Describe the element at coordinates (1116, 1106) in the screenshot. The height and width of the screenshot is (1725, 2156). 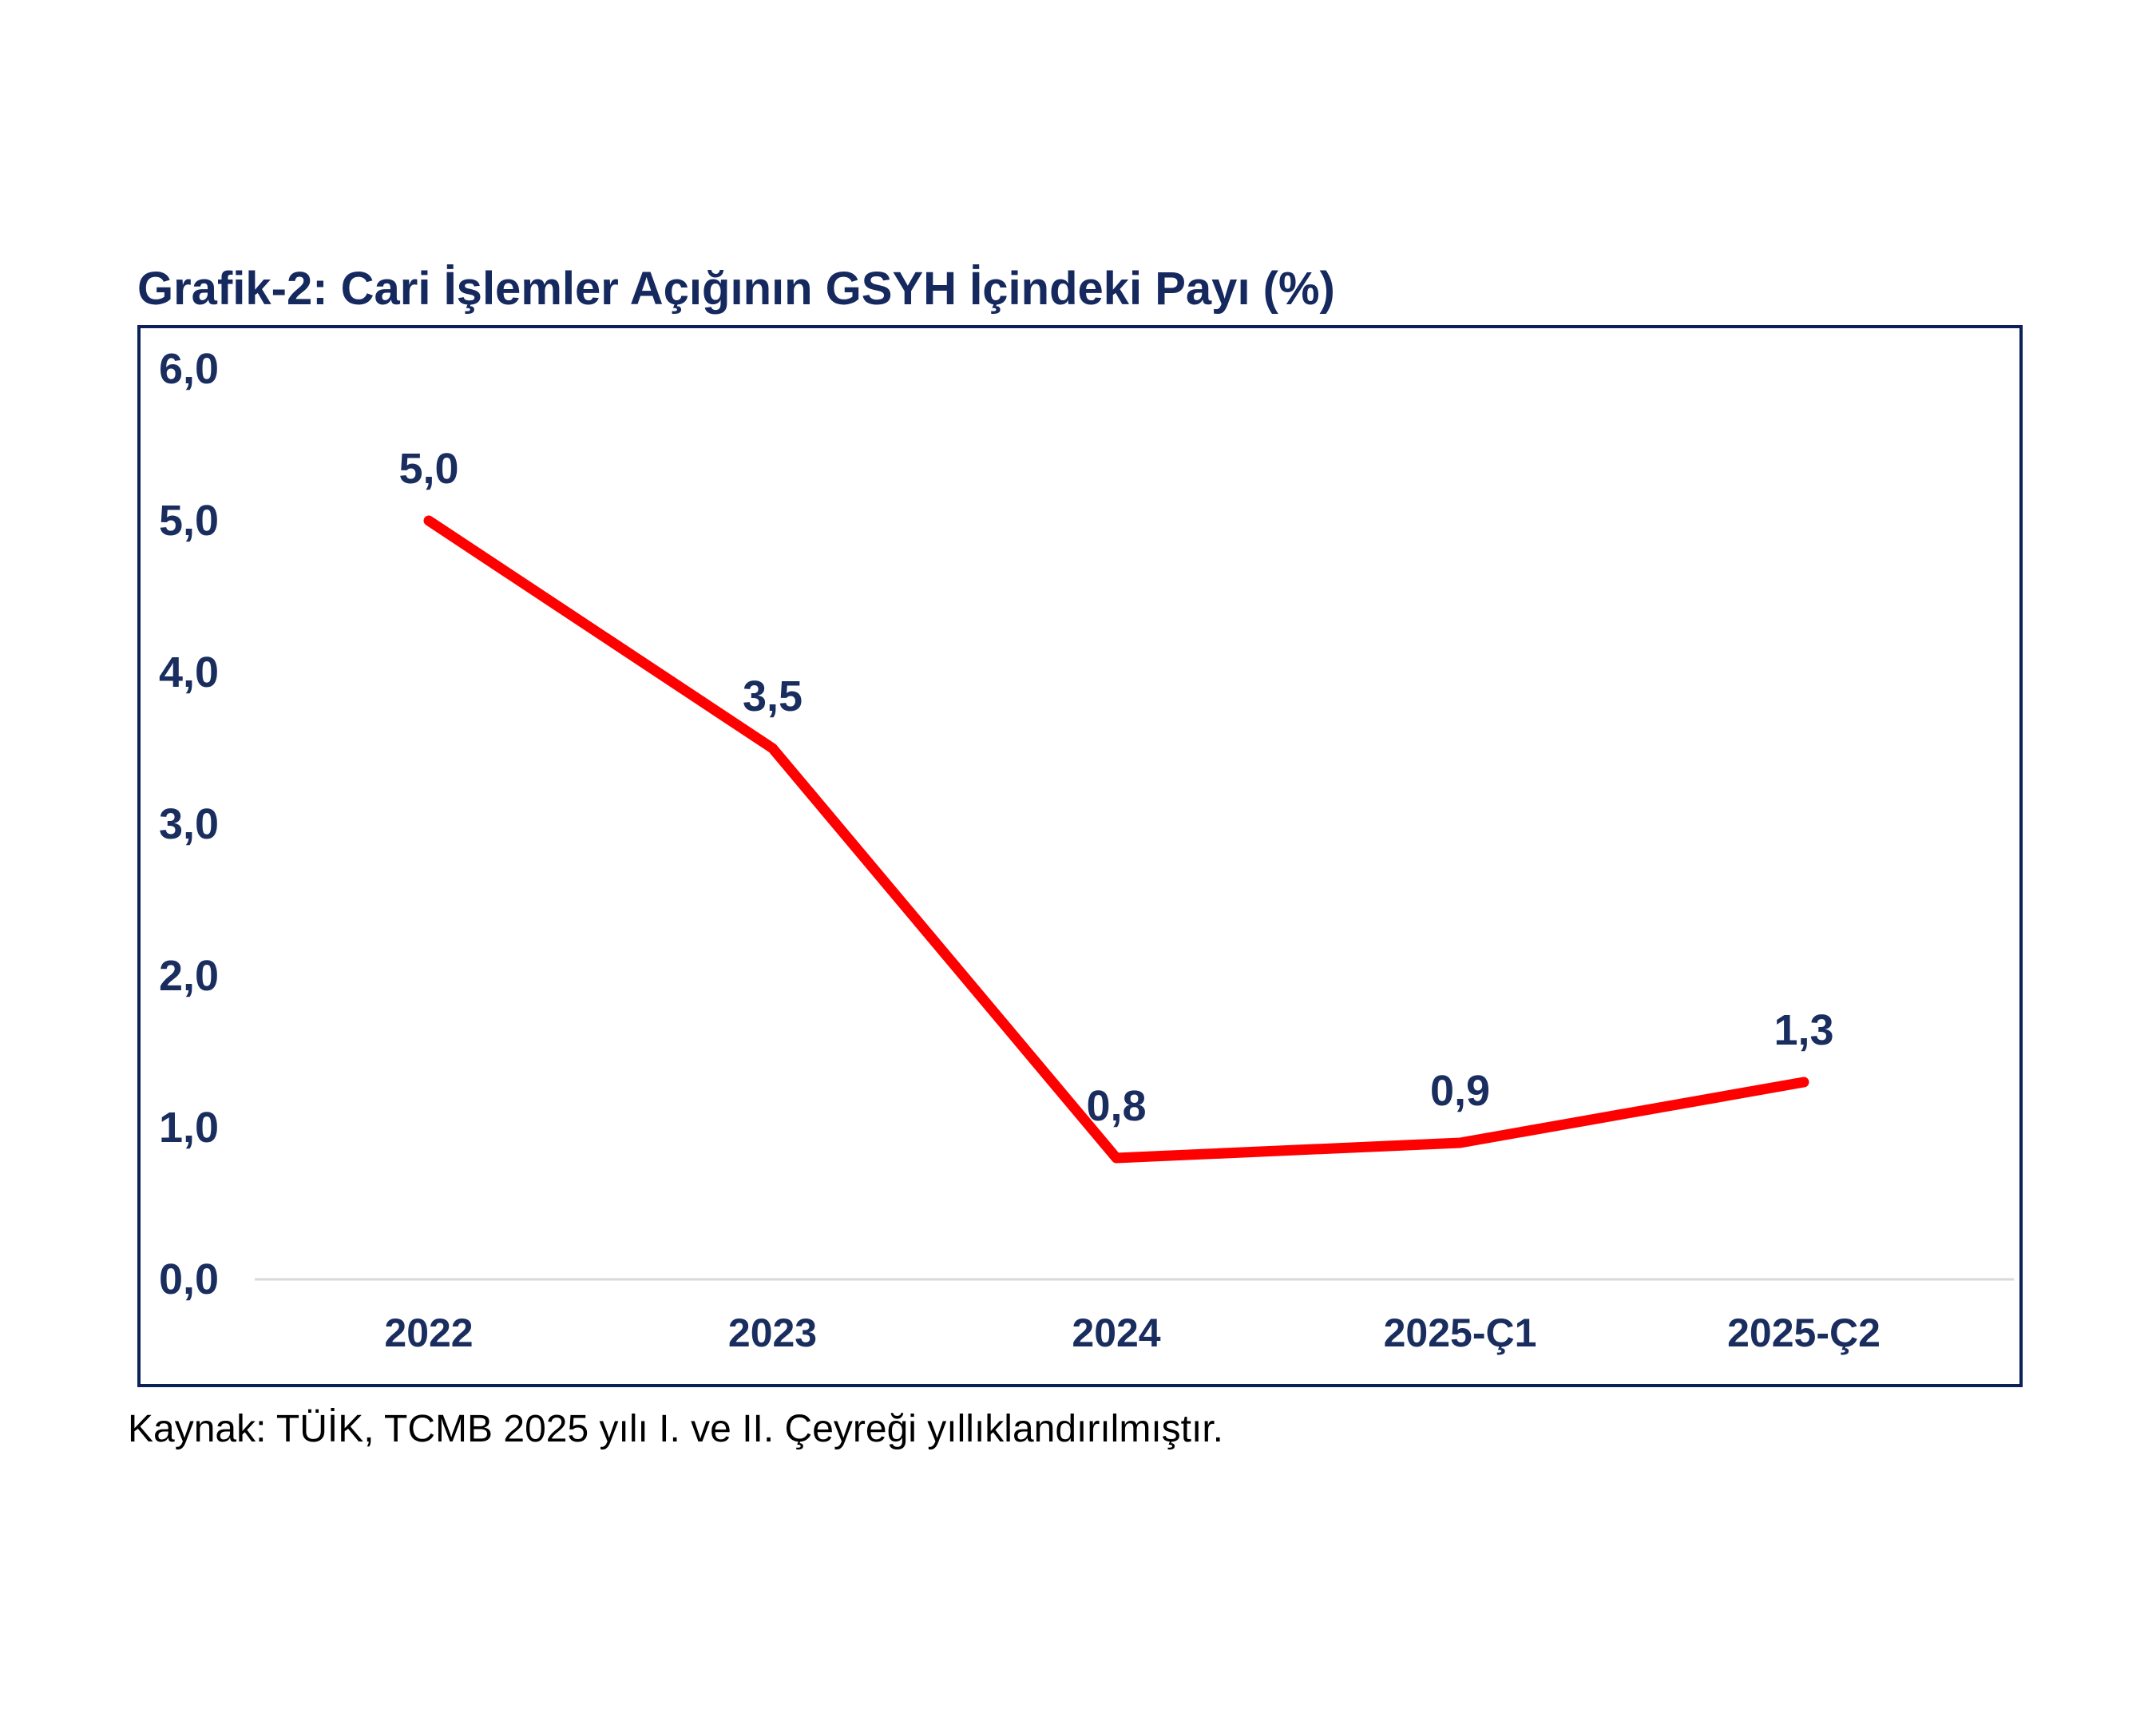
I see `data-point-label: 0,8` at that location.